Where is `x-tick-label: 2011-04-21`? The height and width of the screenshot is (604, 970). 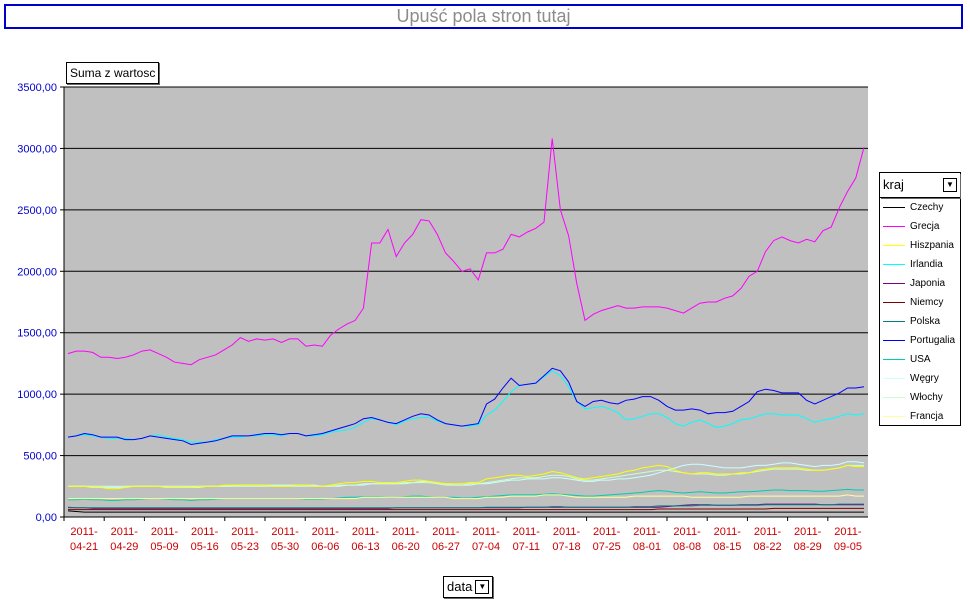 x-tick-label: 2011-04-21 is located at coordinates (84, 539).